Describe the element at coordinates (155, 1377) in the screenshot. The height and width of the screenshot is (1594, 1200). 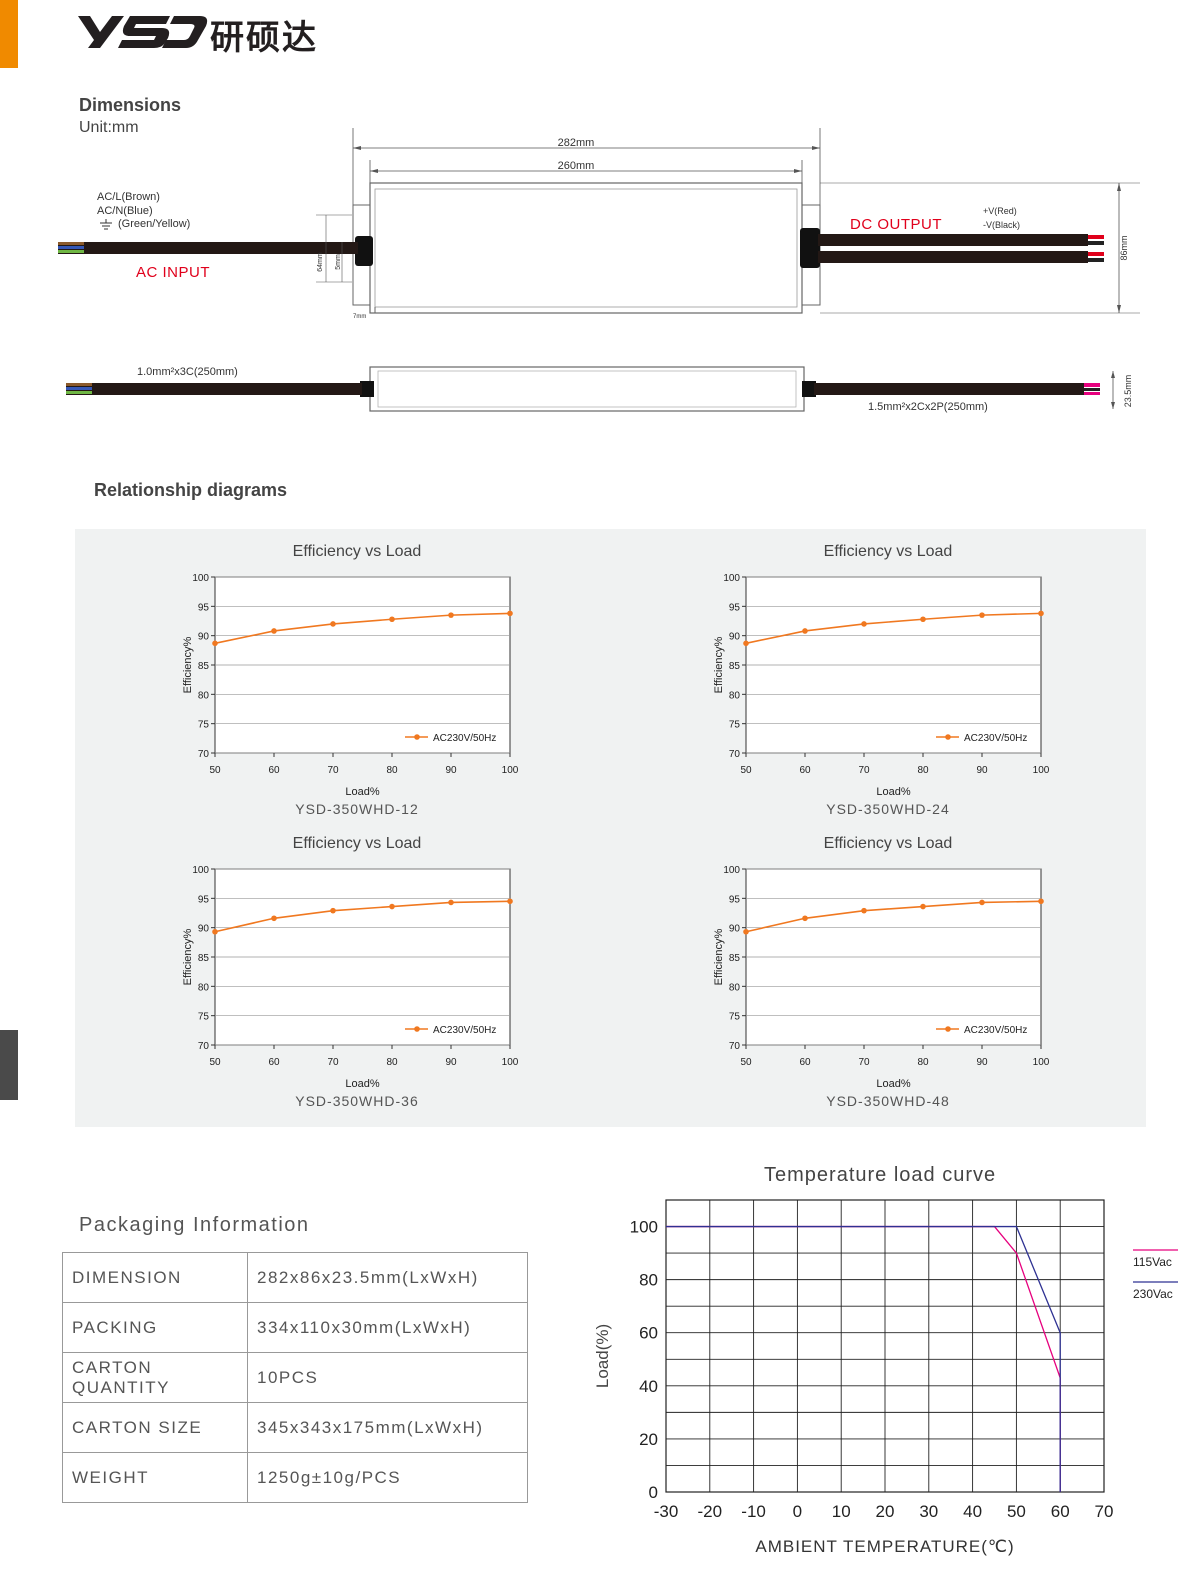
I see `row-key: CARTON QUANTITY` at that location.